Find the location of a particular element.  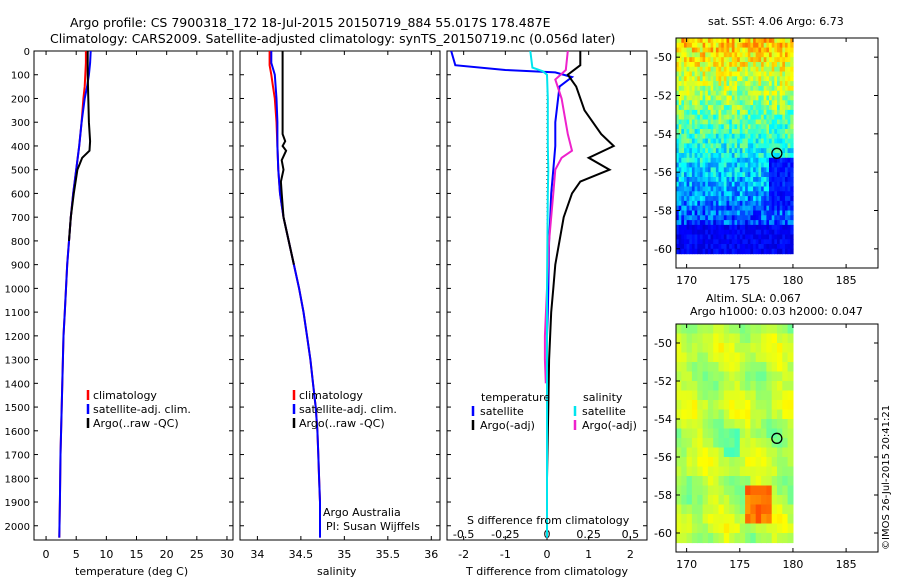

argo-location-marker is located at coordinates (777, 438).